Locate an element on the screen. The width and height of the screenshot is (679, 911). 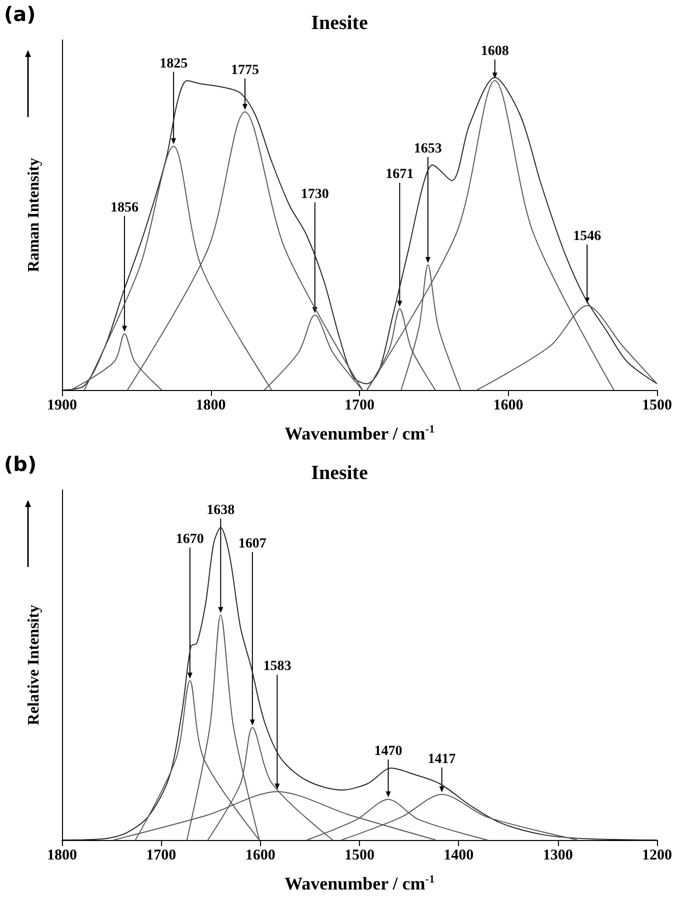
annotation: 1671 is located at coordinates (400, 174).